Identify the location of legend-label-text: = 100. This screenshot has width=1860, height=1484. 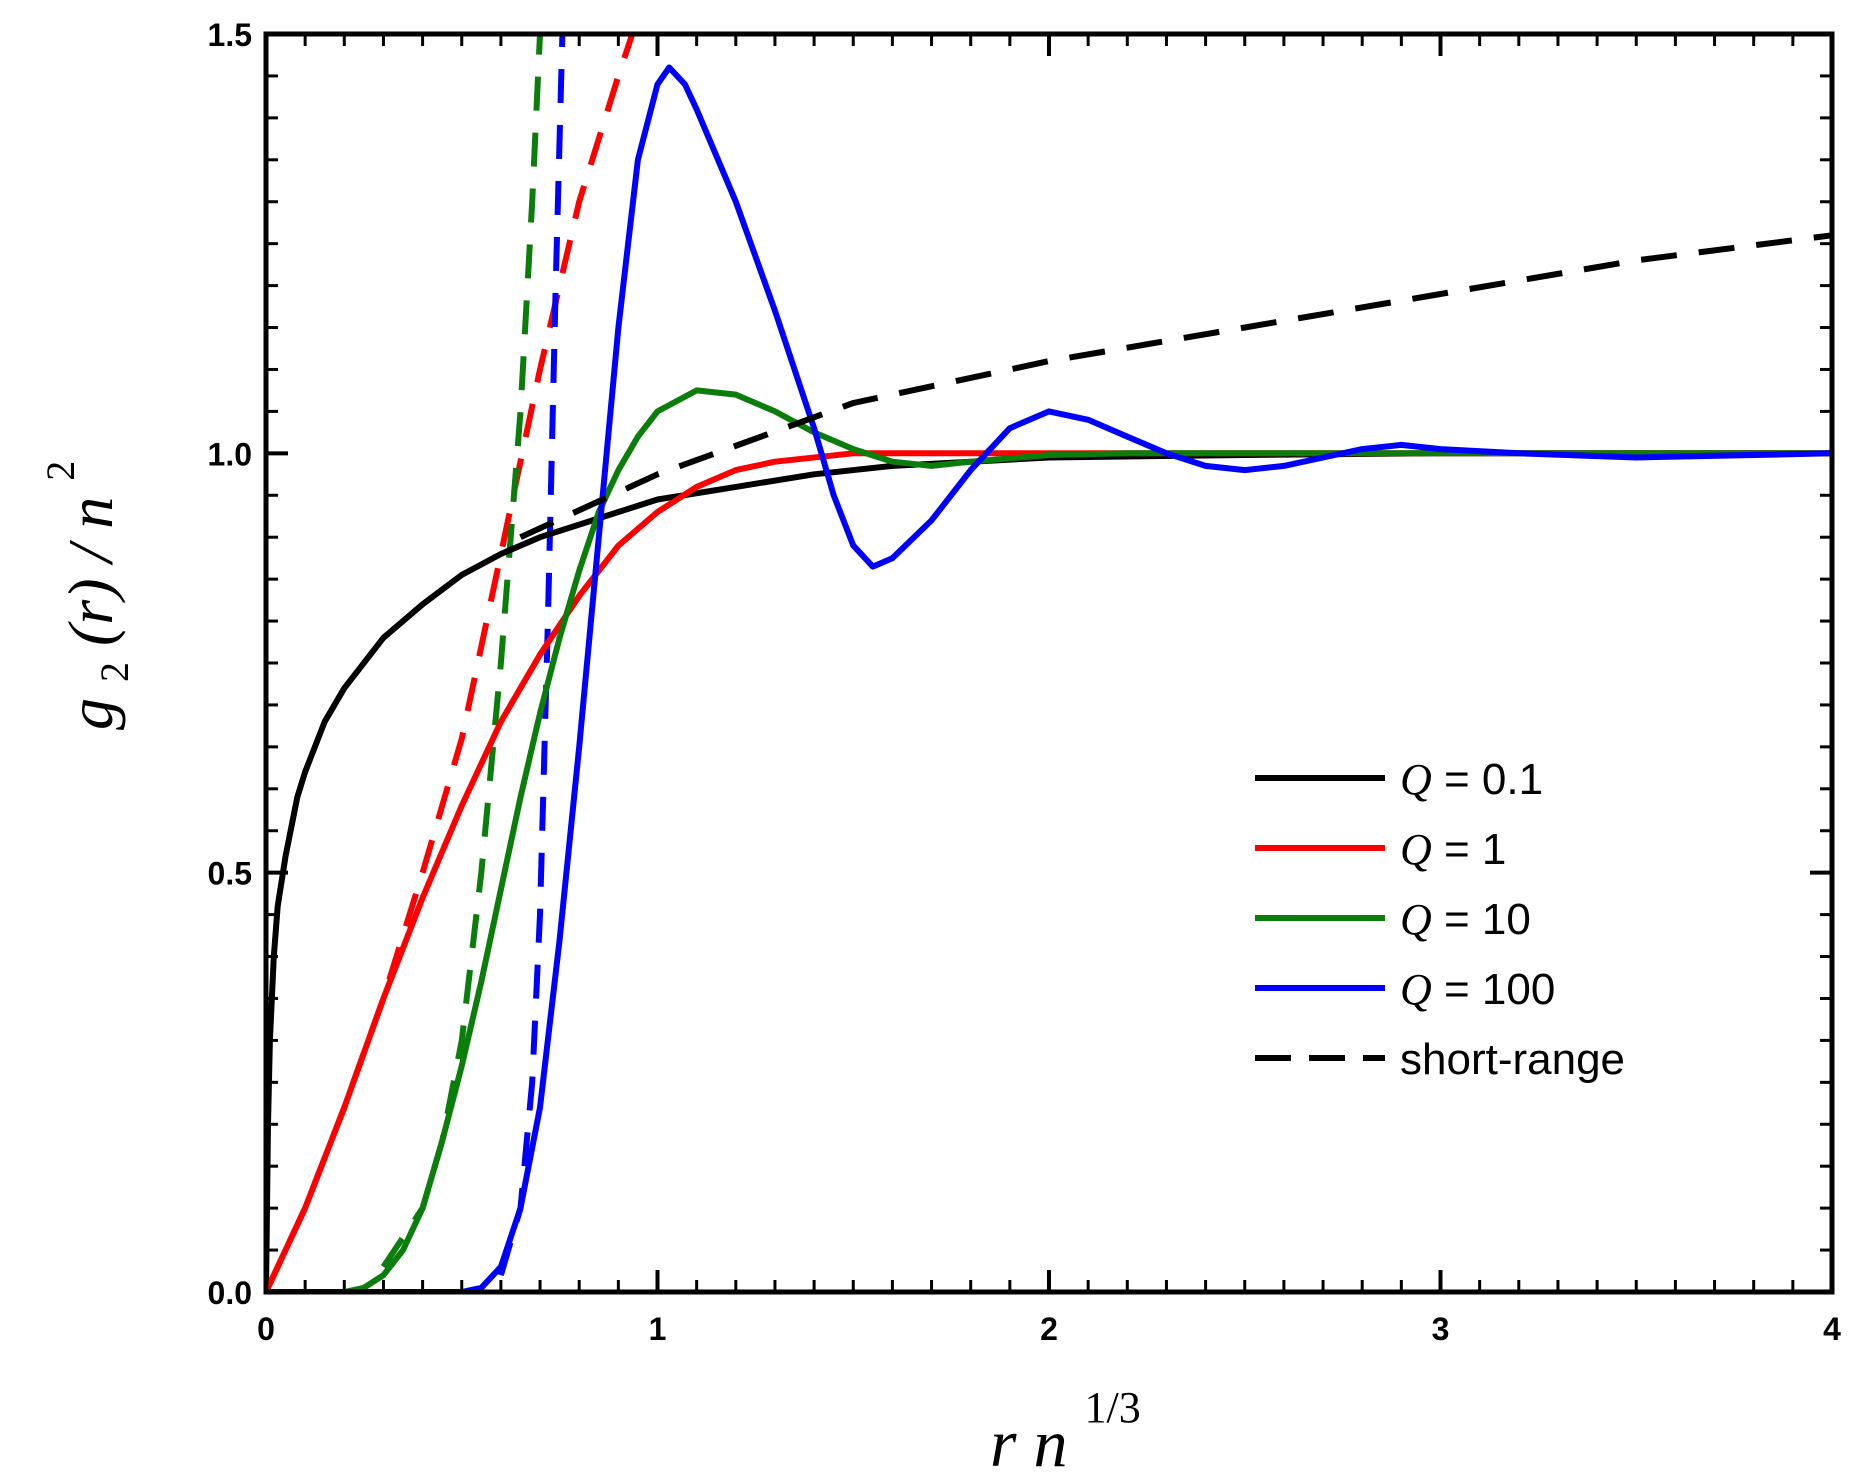
(1494, 989).